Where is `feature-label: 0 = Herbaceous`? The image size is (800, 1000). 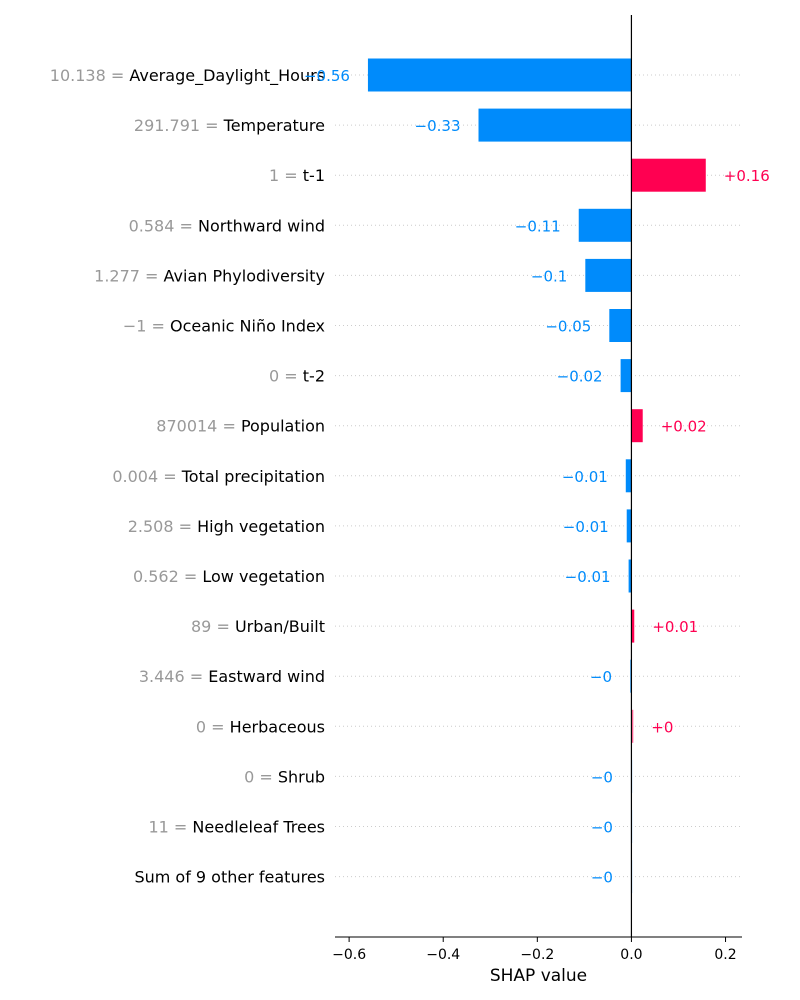 feature-label: 0 = Herbaceous is located at coordinates (260, 726).